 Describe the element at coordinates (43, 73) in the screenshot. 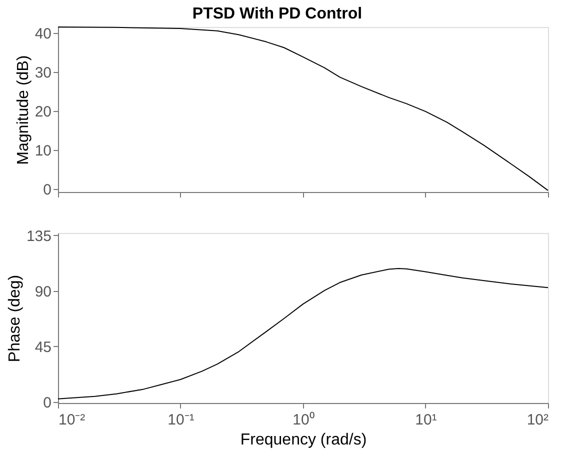

I see `y-tick-label: 30` at that location.